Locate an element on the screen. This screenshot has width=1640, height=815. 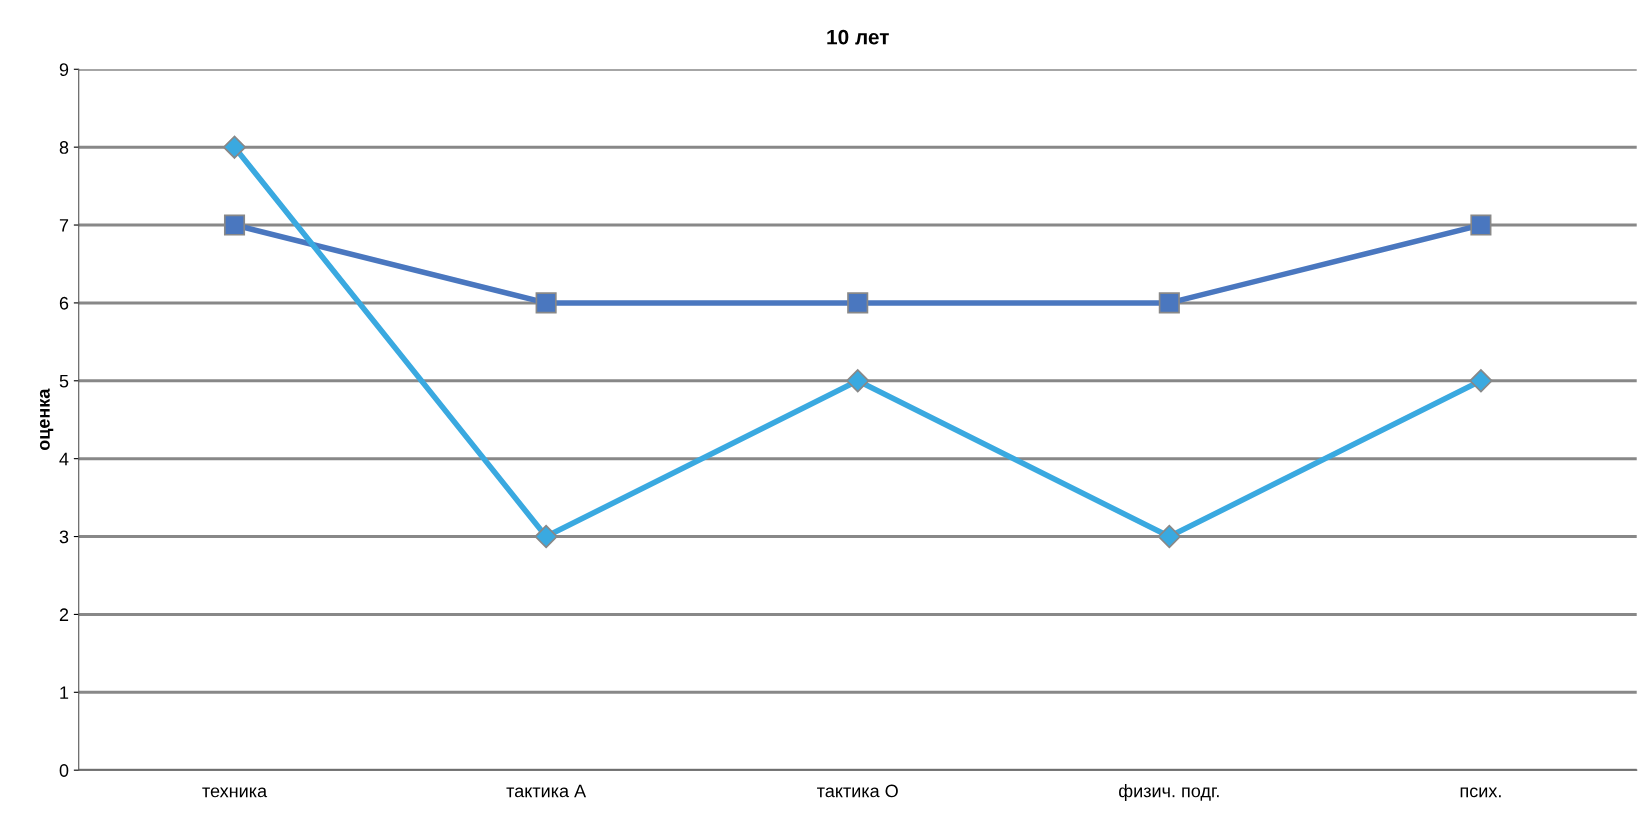
y-tick-label: 2 is located at coordinates (64, 614).